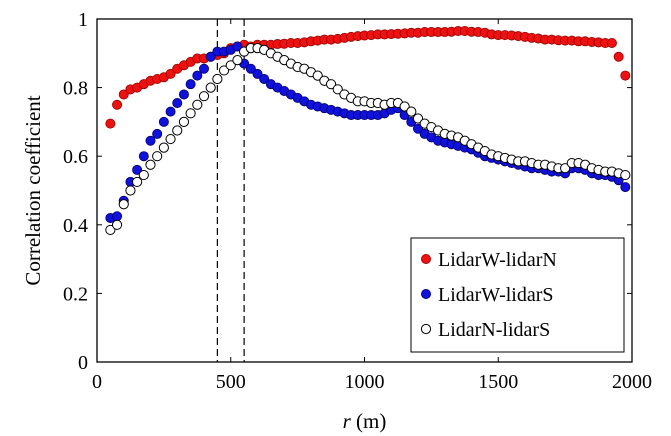 This screenshot has height=436, width=671. I want to click on legend-box, so click(517, 295).